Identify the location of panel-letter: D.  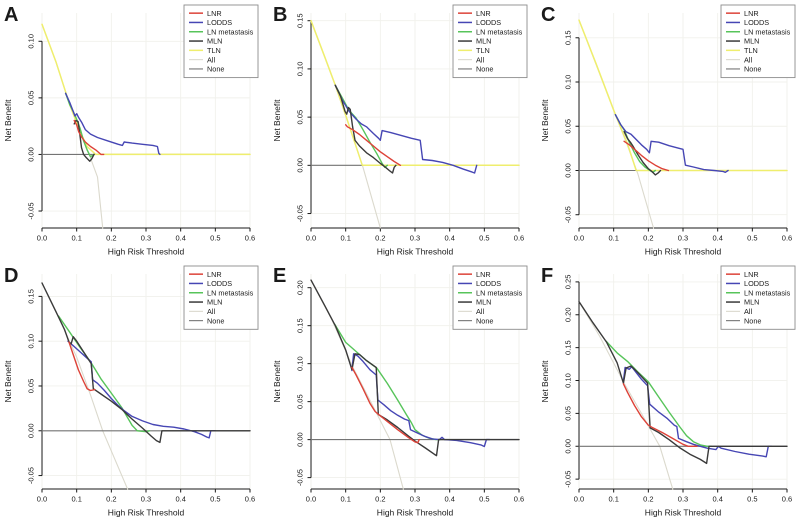
(11, 276).